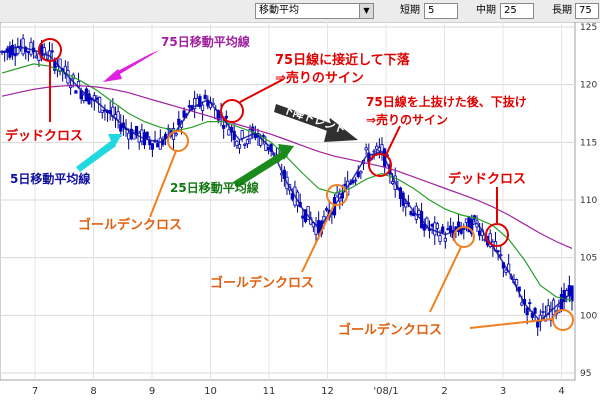  Describe the element at coordinates (385, 391) in the screenshot. I see `x-tick-label: '08/1` at that location.